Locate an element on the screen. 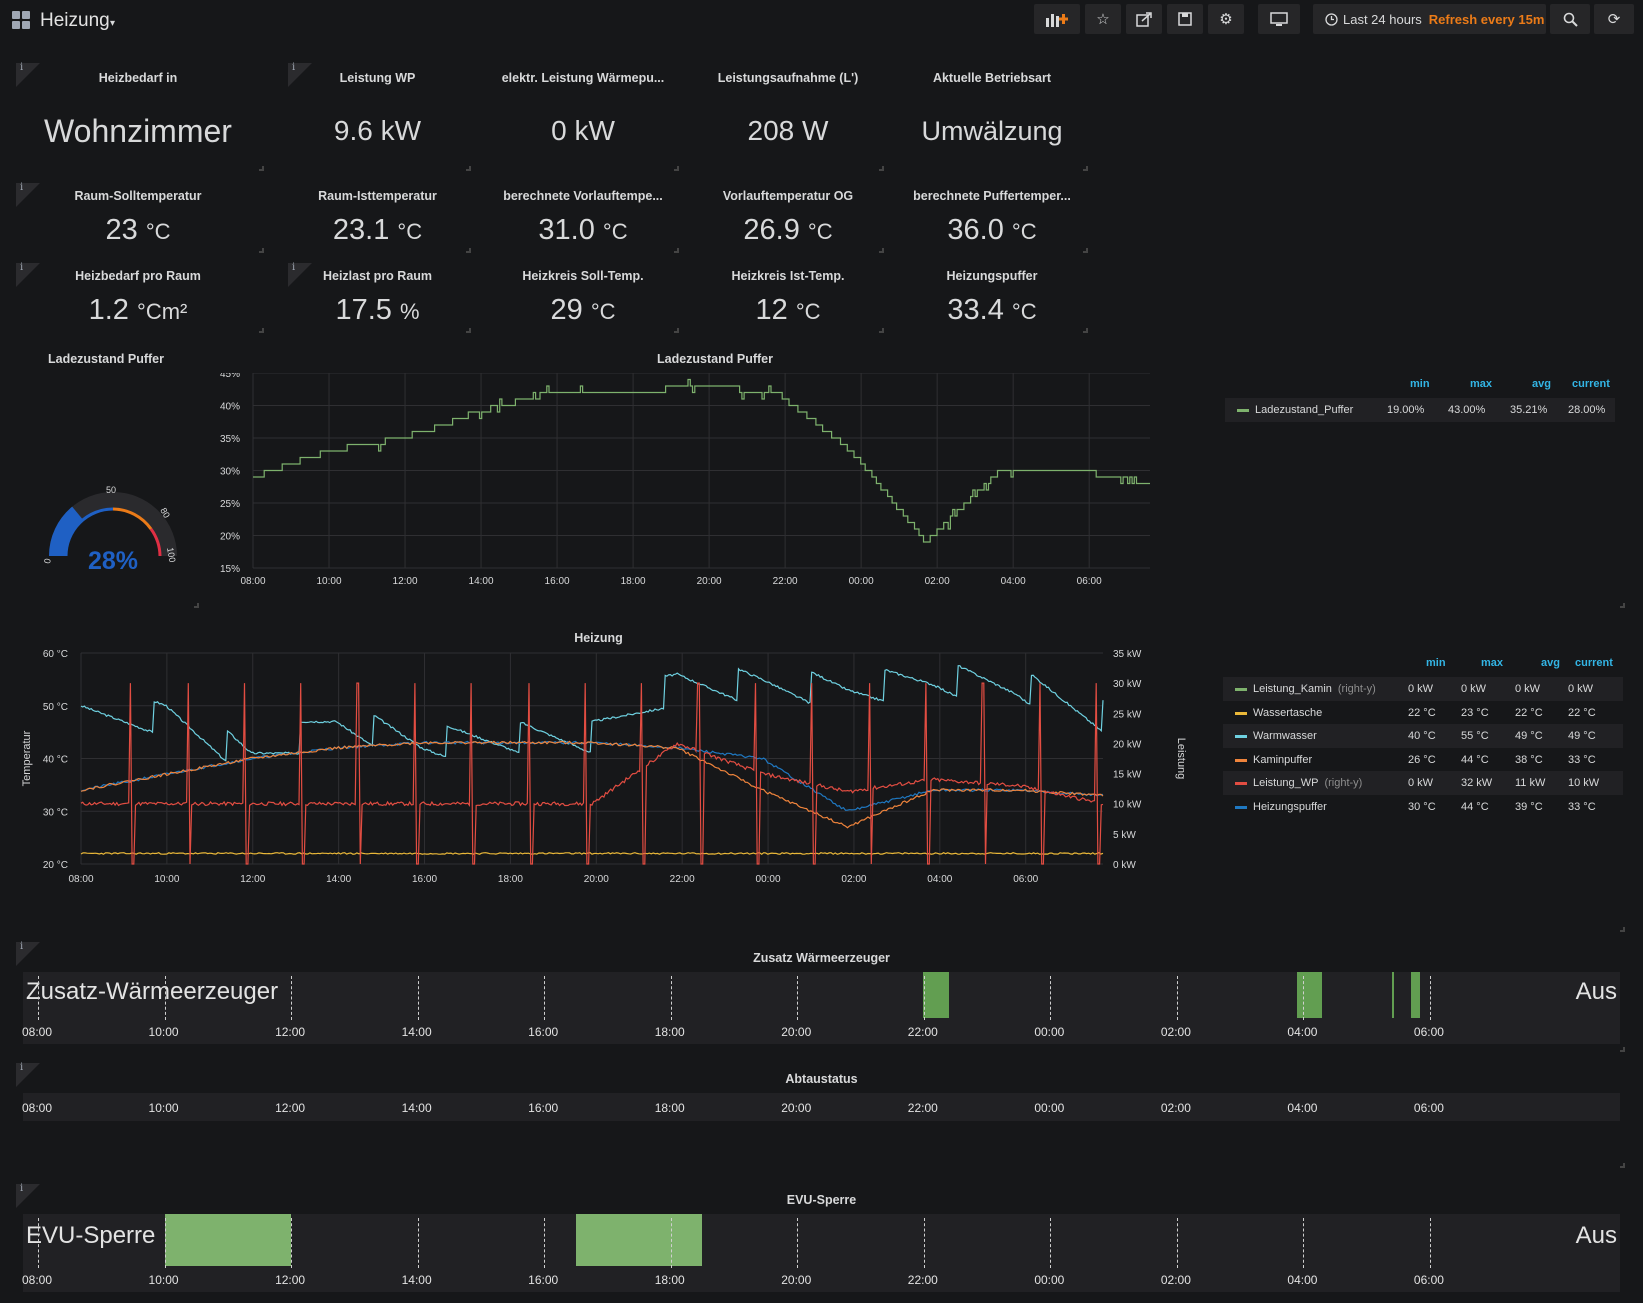 This screenshot has height=1303, width=1643. chevron-down-icon: ▾ is located at coordinates (113, 23).